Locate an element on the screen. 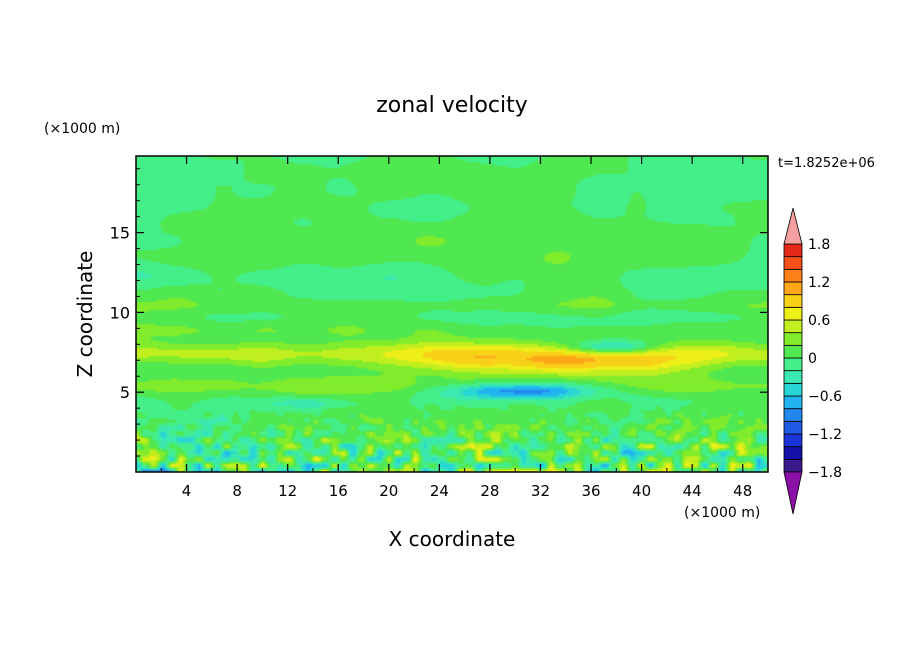 The height and width of the screenshot is (654, 904). x-tick-label: 48 is located at coordinates (742, 491).